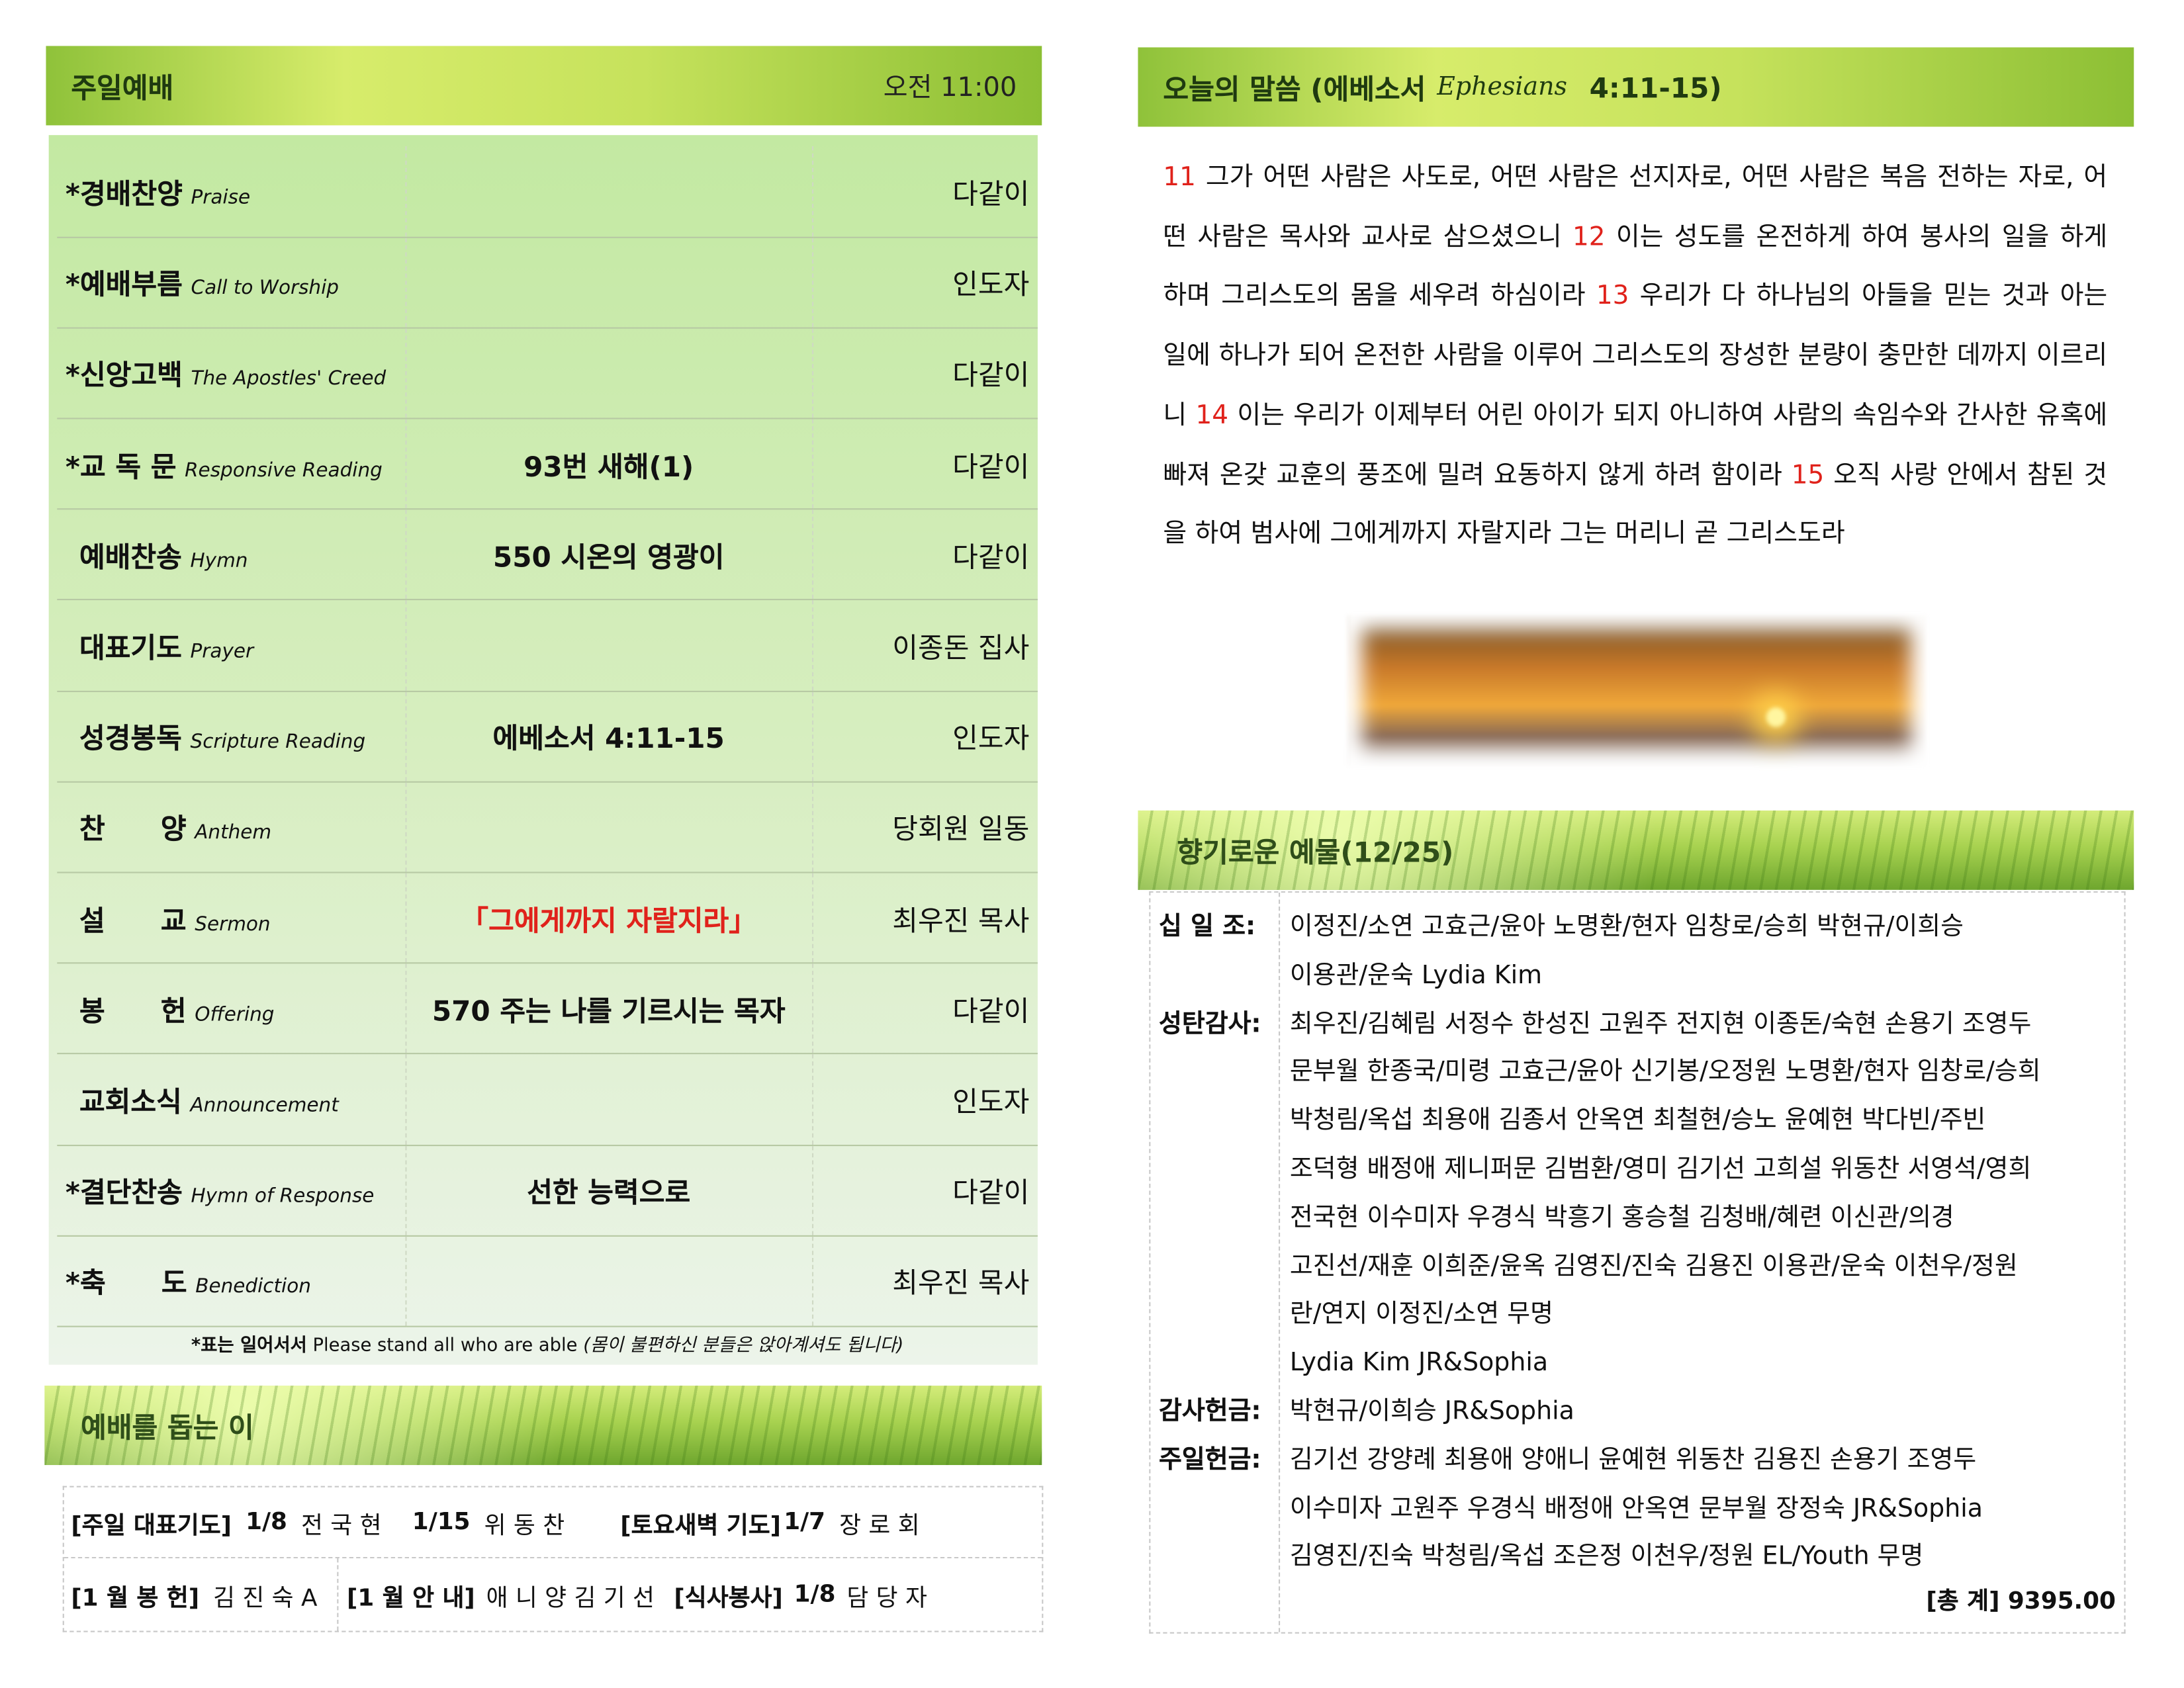 This screenshot has height=1688, width=2184. Describe the element at coordinates (609, 737) in the screenshot. I see `item-detail: 에베소서 4:11-15` at that location.